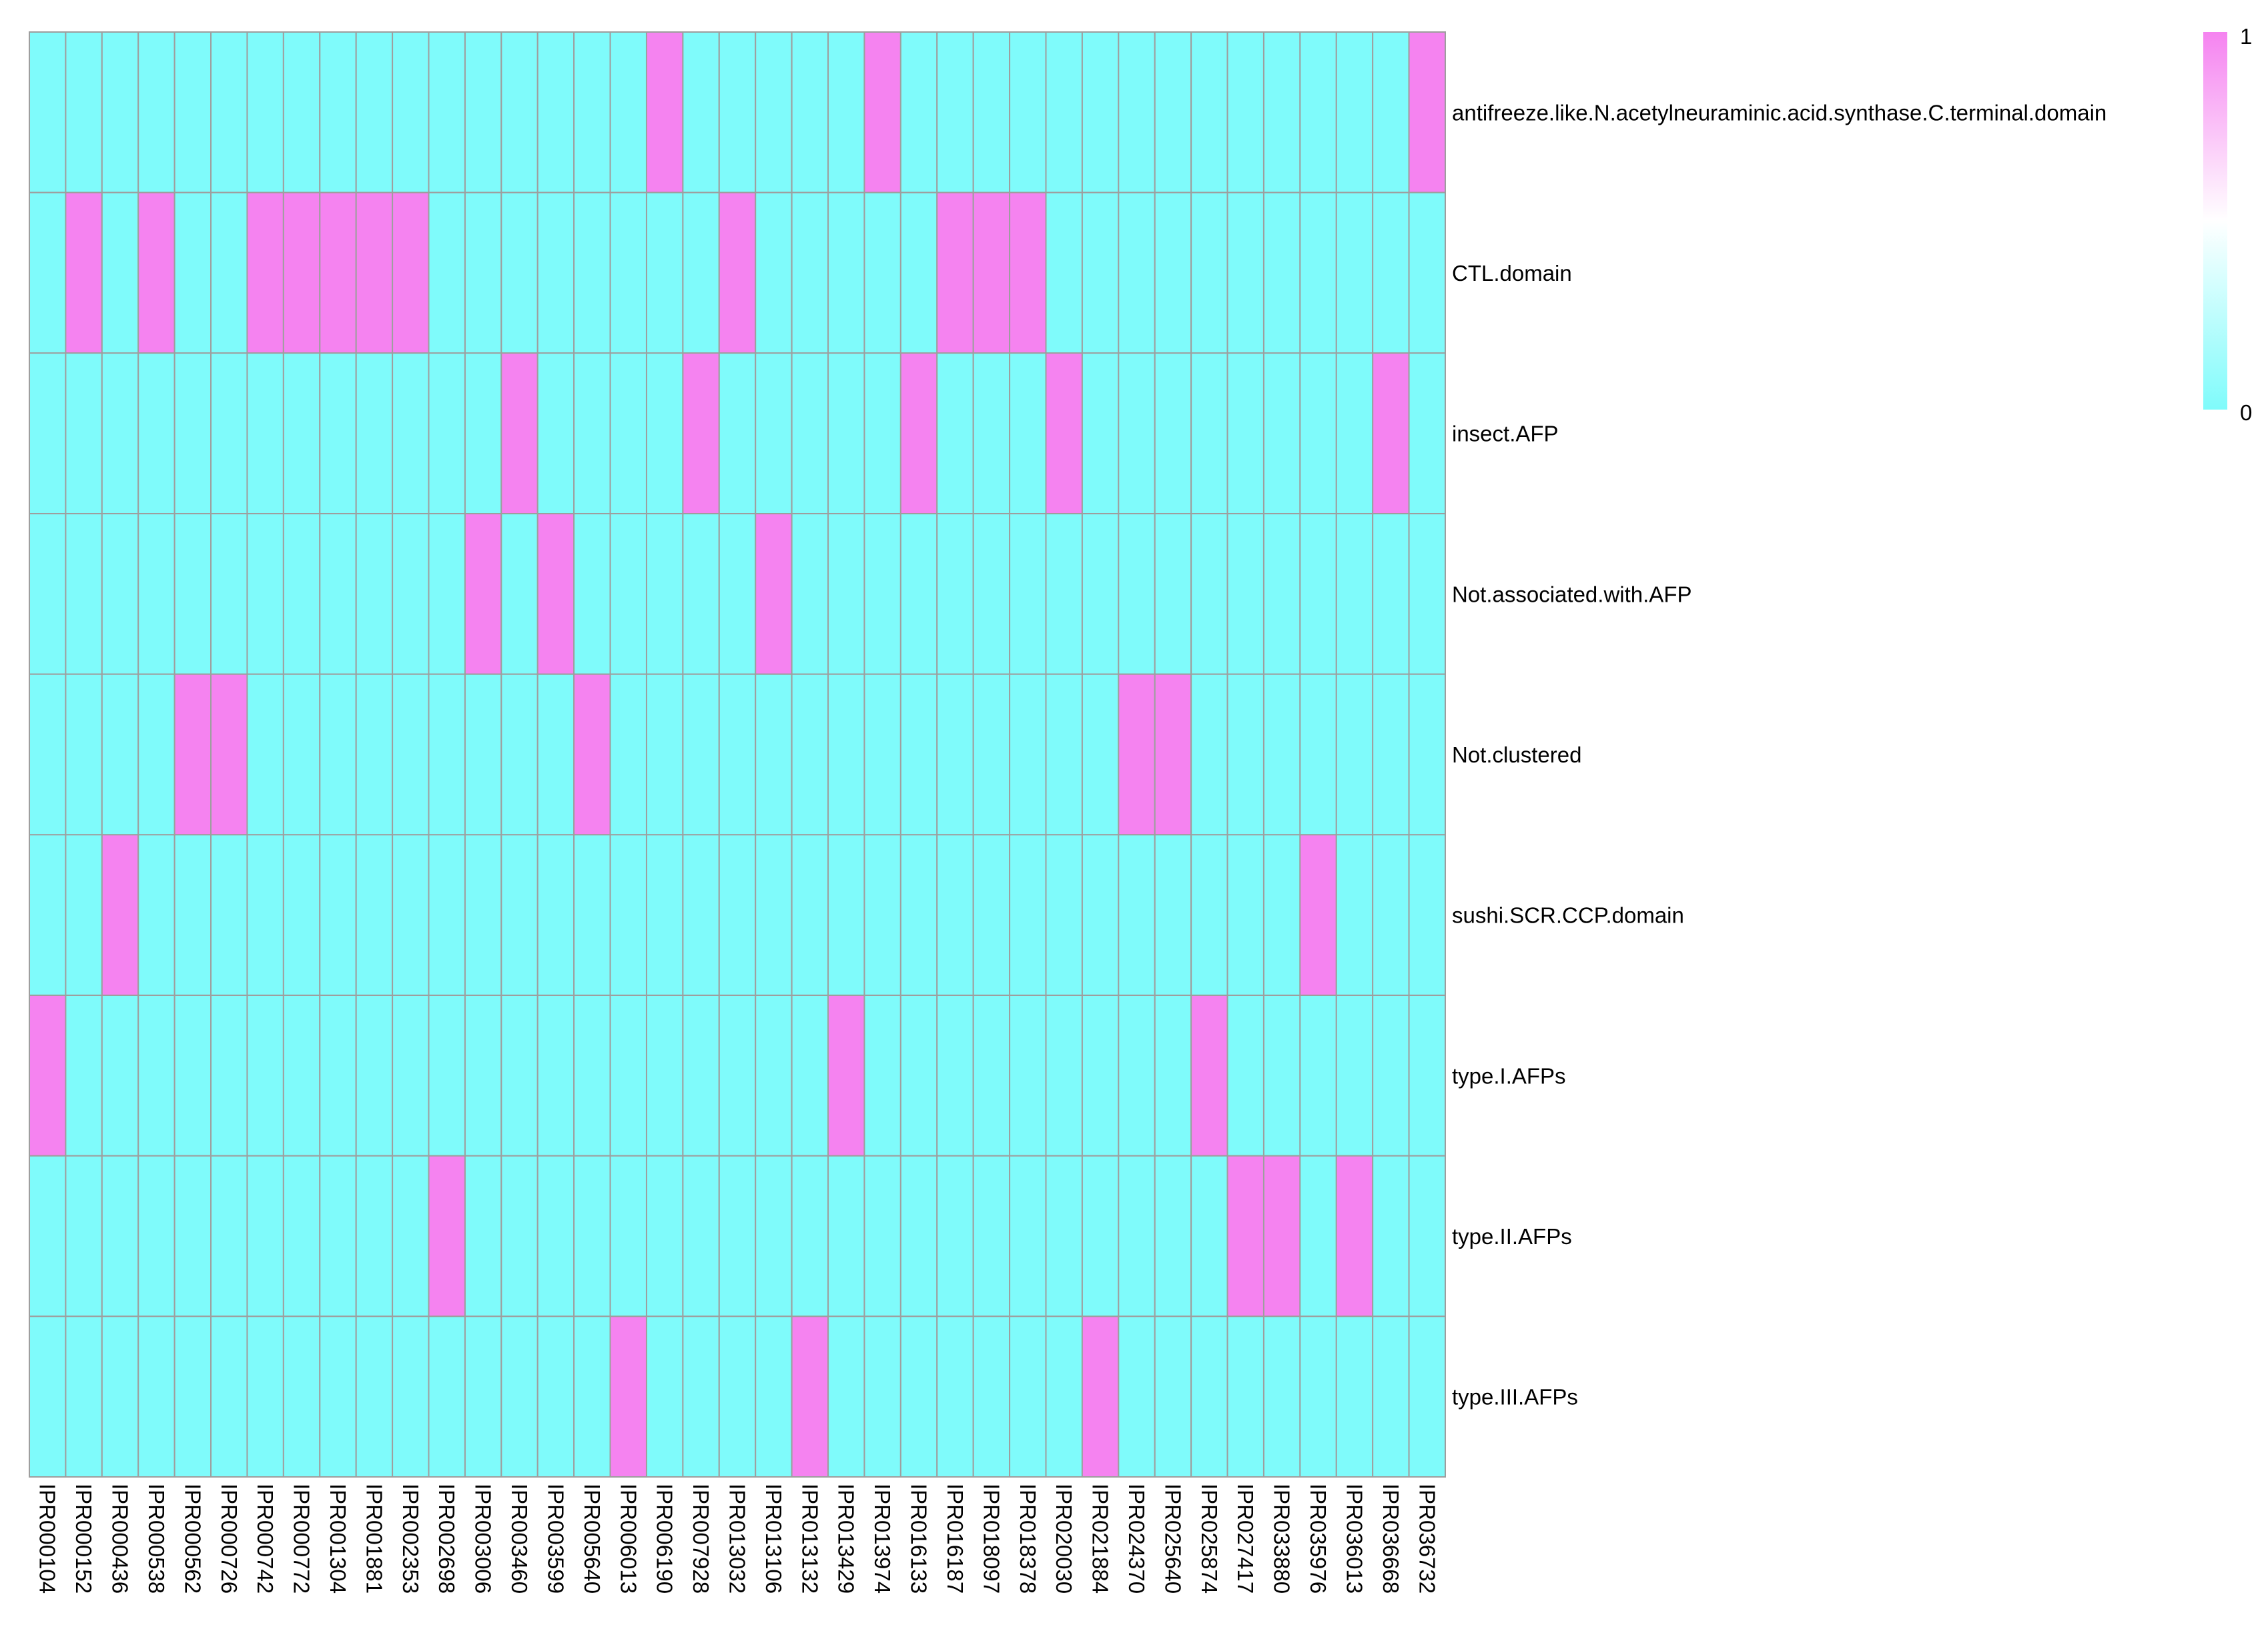 Image resolution: width=2268 pixels, height=1625 pixels. Describe the element at coordinates (846, 1539) in the screenshot. I see `column-label: IPR013429` at that location.